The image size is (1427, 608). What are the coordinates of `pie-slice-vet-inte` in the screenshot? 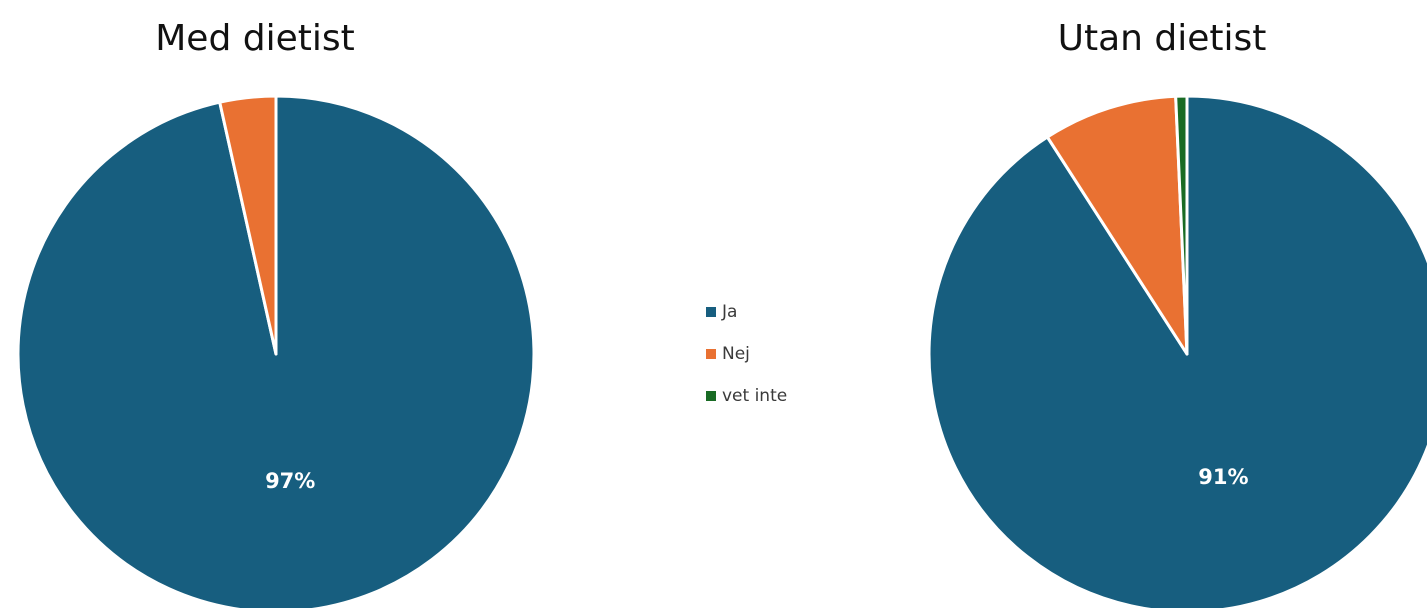 It's located at (1181, 225).